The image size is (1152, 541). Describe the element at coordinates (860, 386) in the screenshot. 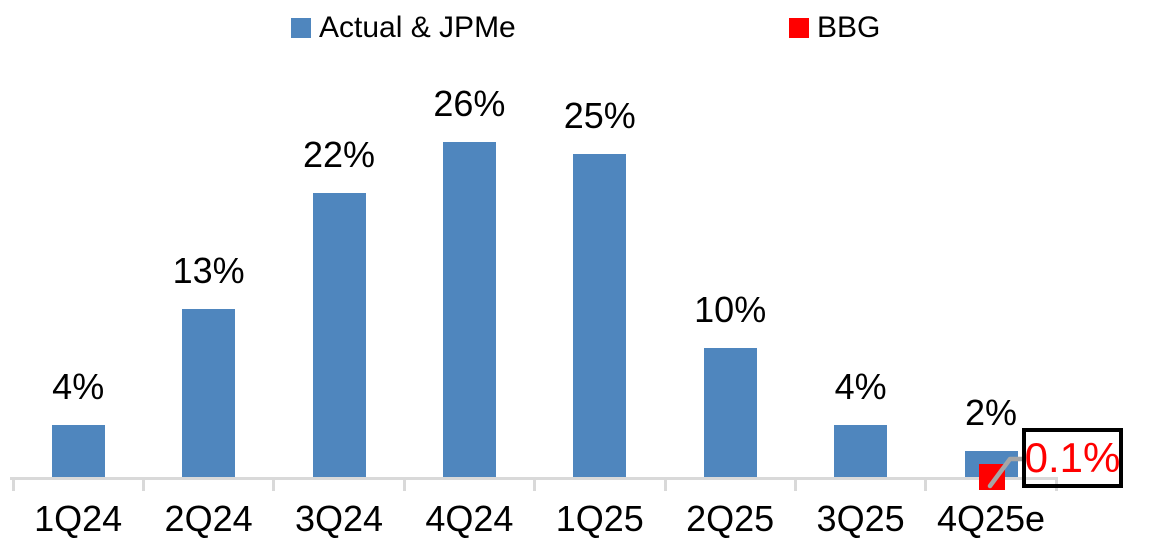

I see `value-label-3q25: 4%` at that location.